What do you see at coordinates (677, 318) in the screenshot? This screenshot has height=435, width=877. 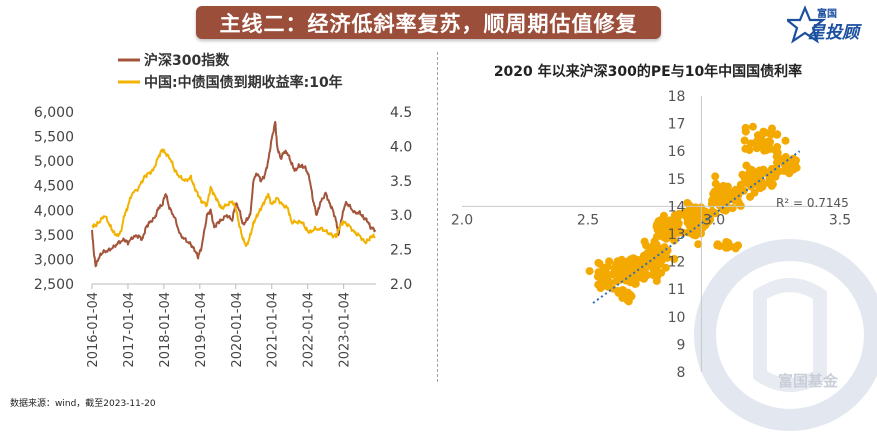 I see `scatter-y-tick-label: 10` at bounding box center [677, 318].